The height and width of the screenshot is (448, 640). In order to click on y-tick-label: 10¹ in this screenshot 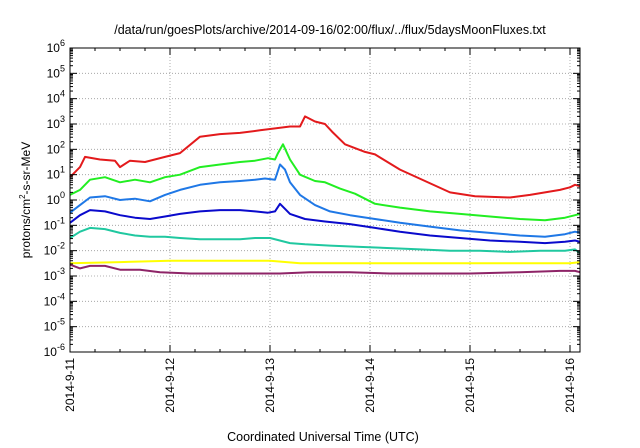, I will do `click(56, 173)`.